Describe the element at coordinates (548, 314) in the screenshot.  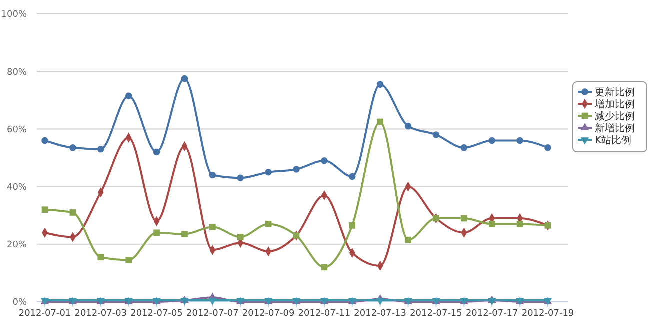
I see `x-tick-label: 2012-07-19` at that location.